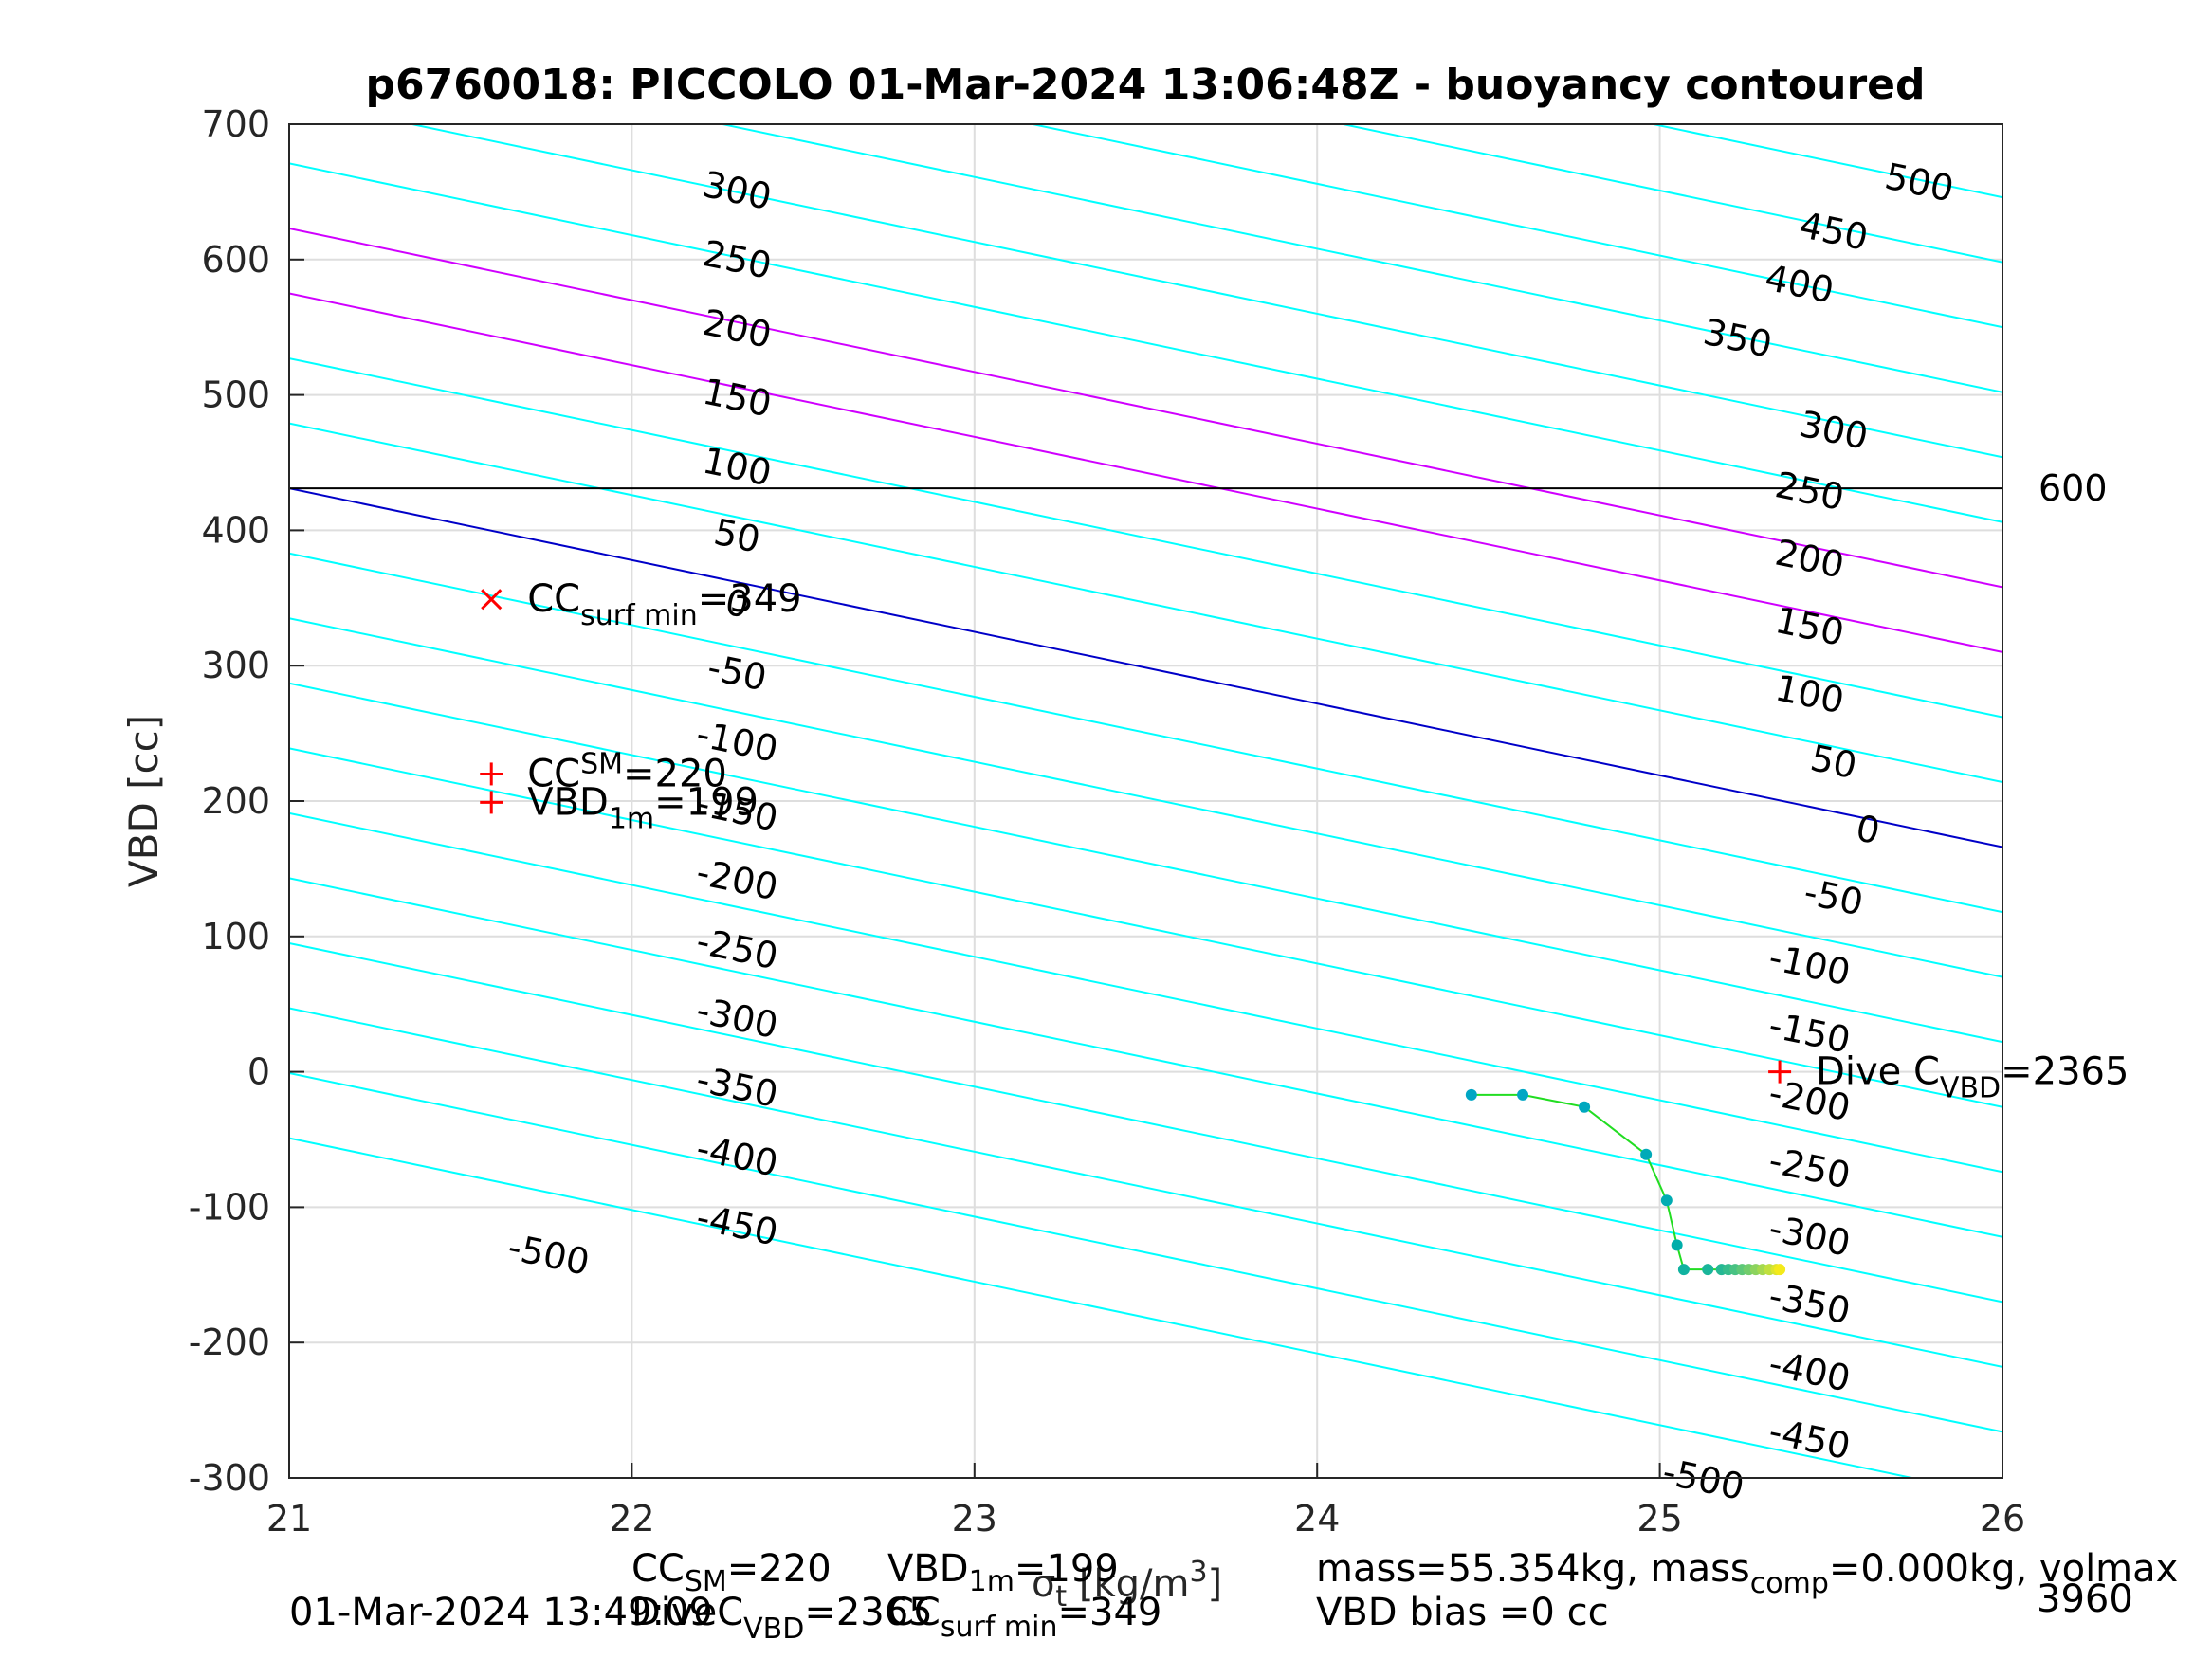 Image resolution: width=2212 pixels, height=1659 pixels. I want to click on x-label-sup: 3, so click(1198, 1572).